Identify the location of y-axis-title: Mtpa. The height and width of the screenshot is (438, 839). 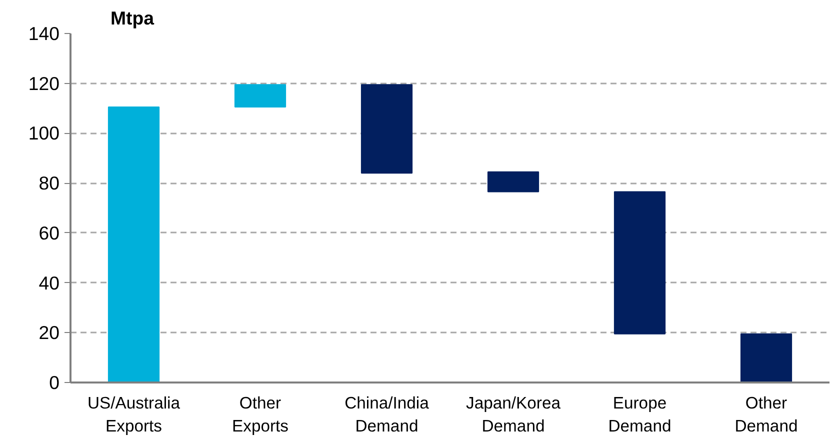
(132, 18).